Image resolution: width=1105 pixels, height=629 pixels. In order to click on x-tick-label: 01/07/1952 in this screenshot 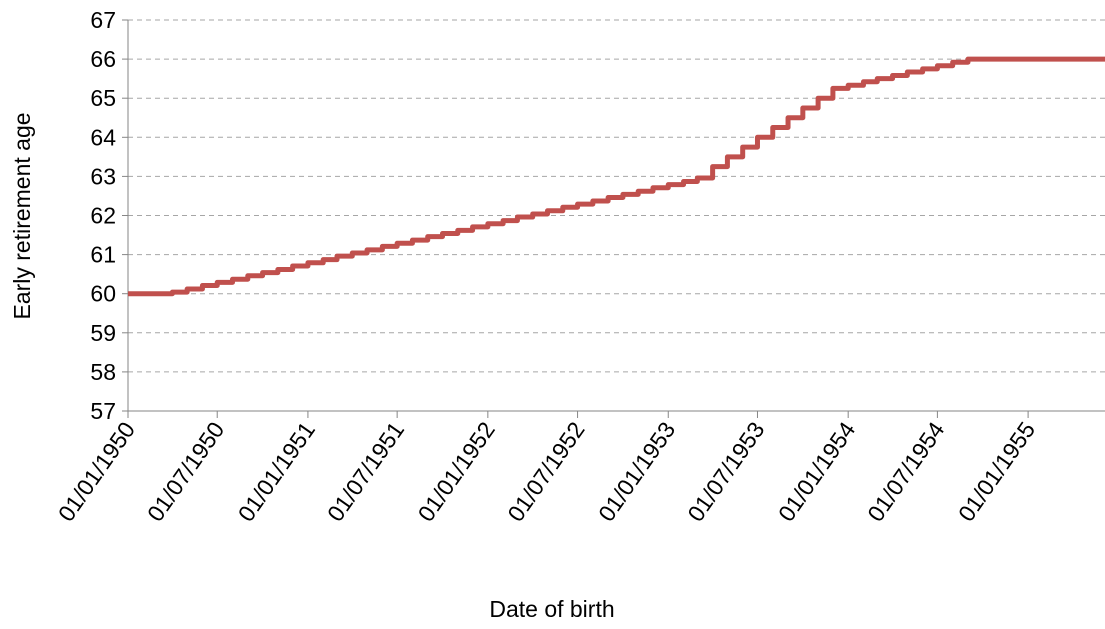, I will do `click(545, 471)`.